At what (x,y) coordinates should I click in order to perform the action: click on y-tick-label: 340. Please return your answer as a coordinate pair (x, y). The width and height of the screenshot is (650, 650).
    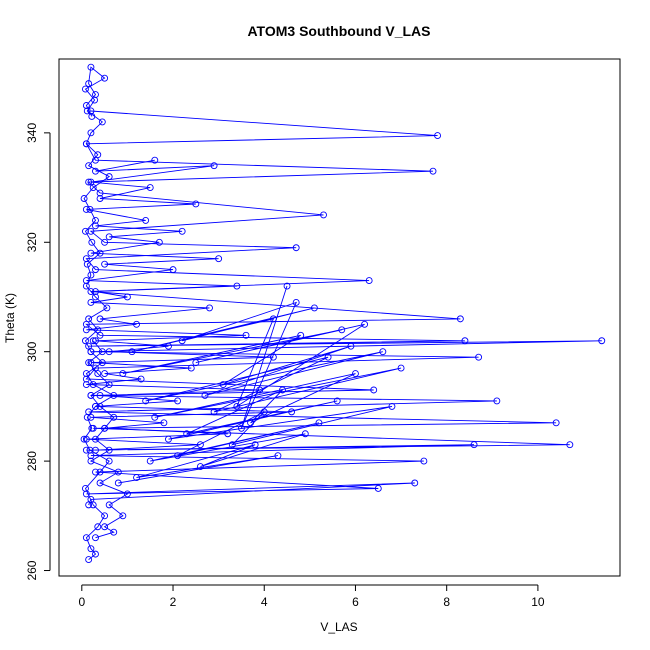
    Looking at the image, I should click on (32, 133).